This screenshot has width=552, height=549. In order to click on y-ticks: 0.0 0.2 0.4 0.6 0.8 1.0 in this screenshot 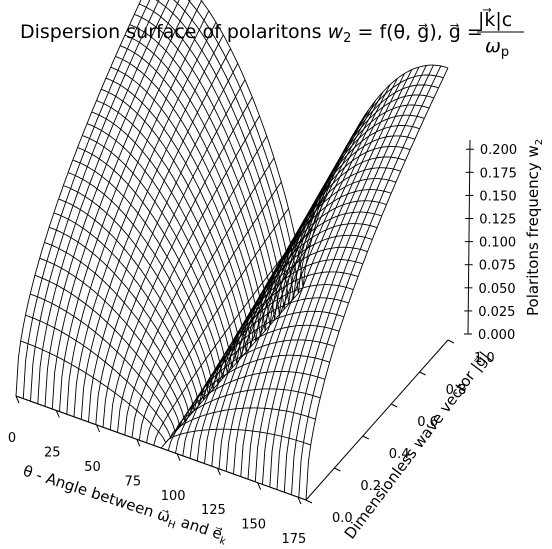, I will do `click(400, 432)`.